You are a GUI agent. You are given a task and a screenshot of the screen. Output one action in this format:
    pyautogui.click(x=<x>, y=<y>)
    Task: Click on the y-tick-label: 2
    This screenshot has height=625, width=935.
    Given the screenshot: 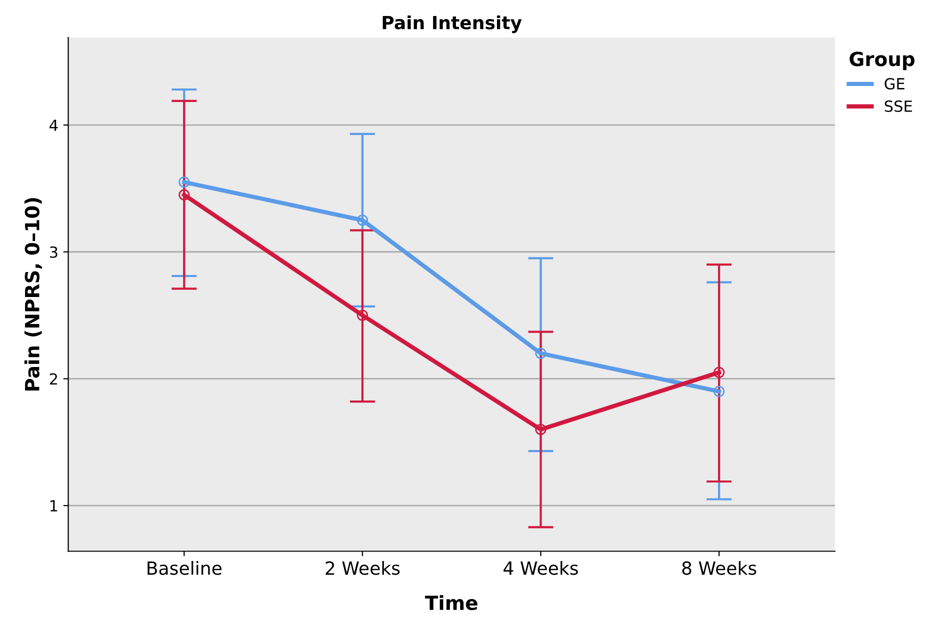 What is the action you would take?
    pyautogui.click(x=54, y=379)
    